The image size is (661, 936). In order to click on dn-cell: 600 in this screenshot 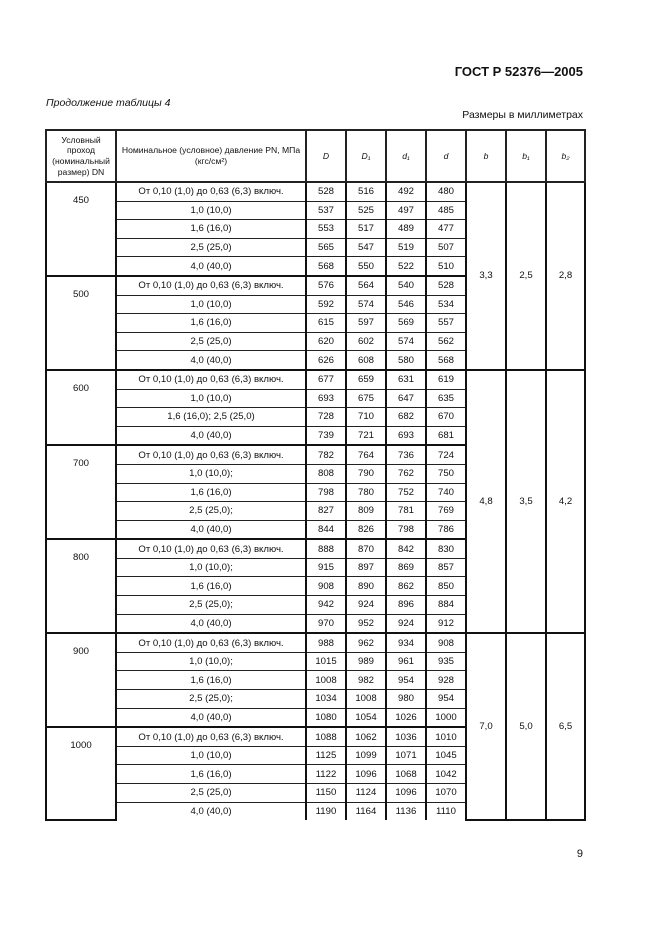, I will do `click(81, 407)`.